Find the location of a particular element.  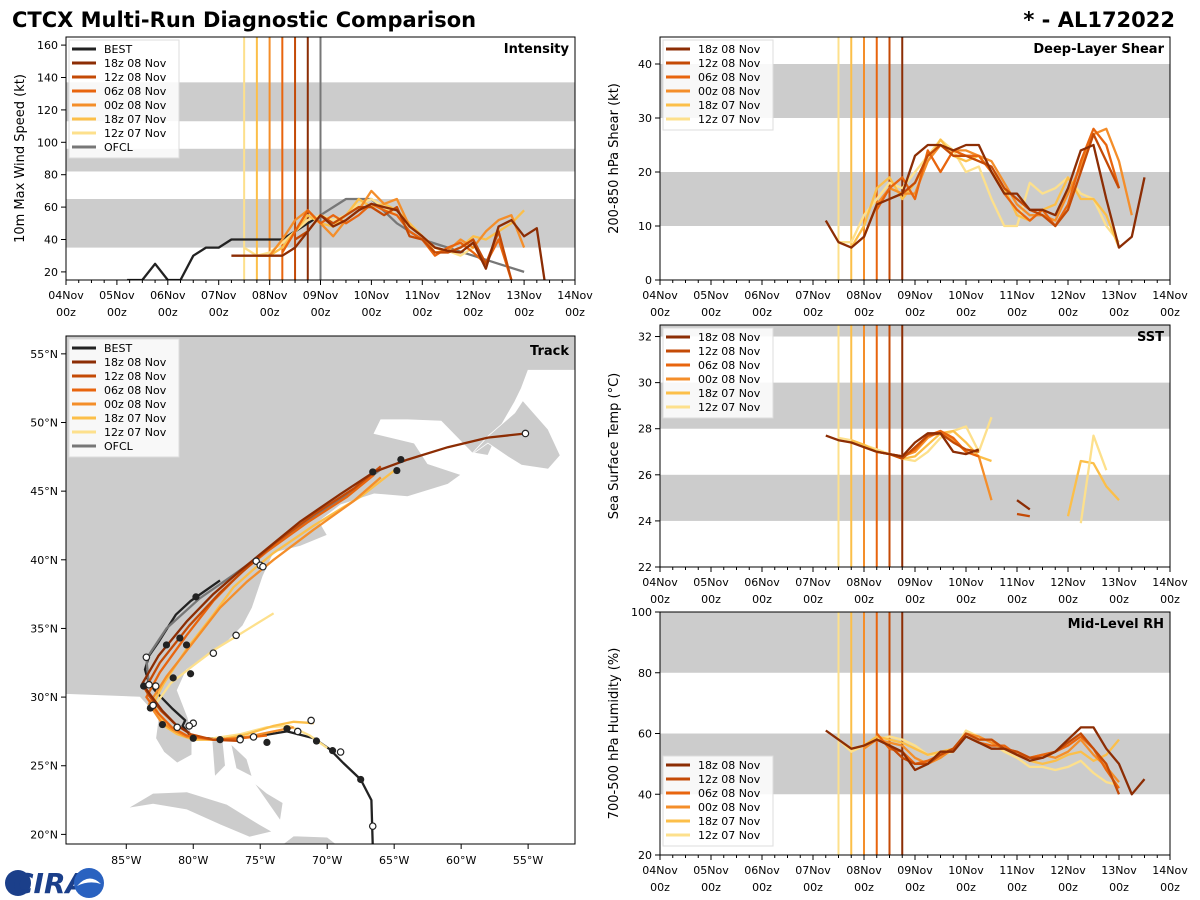

y-tick-label: 60 is located at coordinates (51, 207).